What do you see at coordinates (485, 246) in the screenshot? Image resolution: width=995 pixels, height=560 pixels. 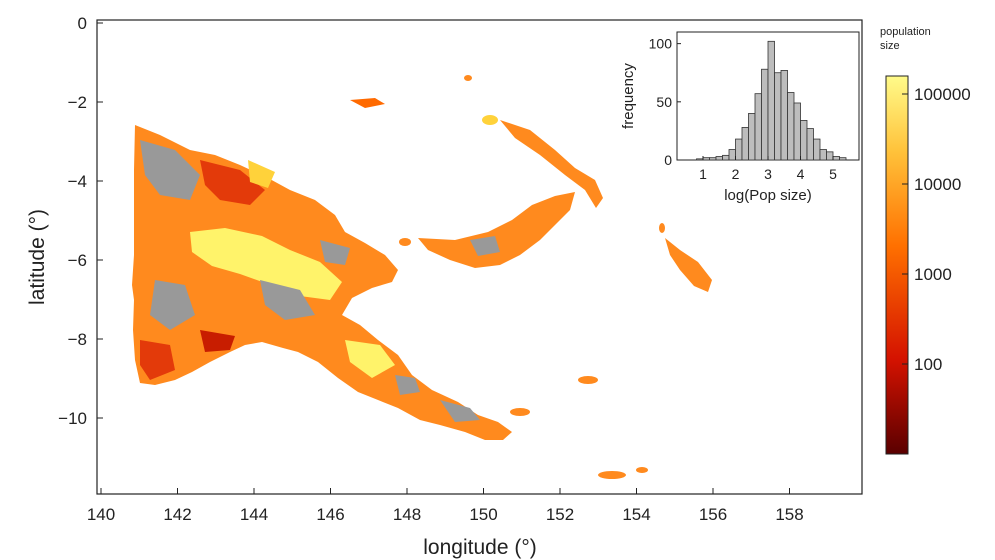 I see `new-britain-gray` at bounding box center [485, 246].